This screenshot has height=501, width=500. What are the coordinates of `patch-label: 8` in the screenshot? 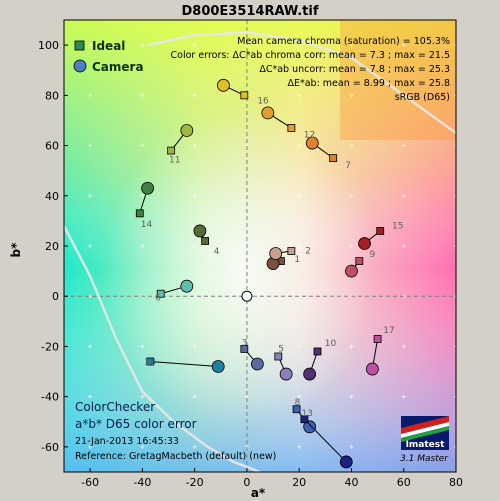 It's located at (298, 403).